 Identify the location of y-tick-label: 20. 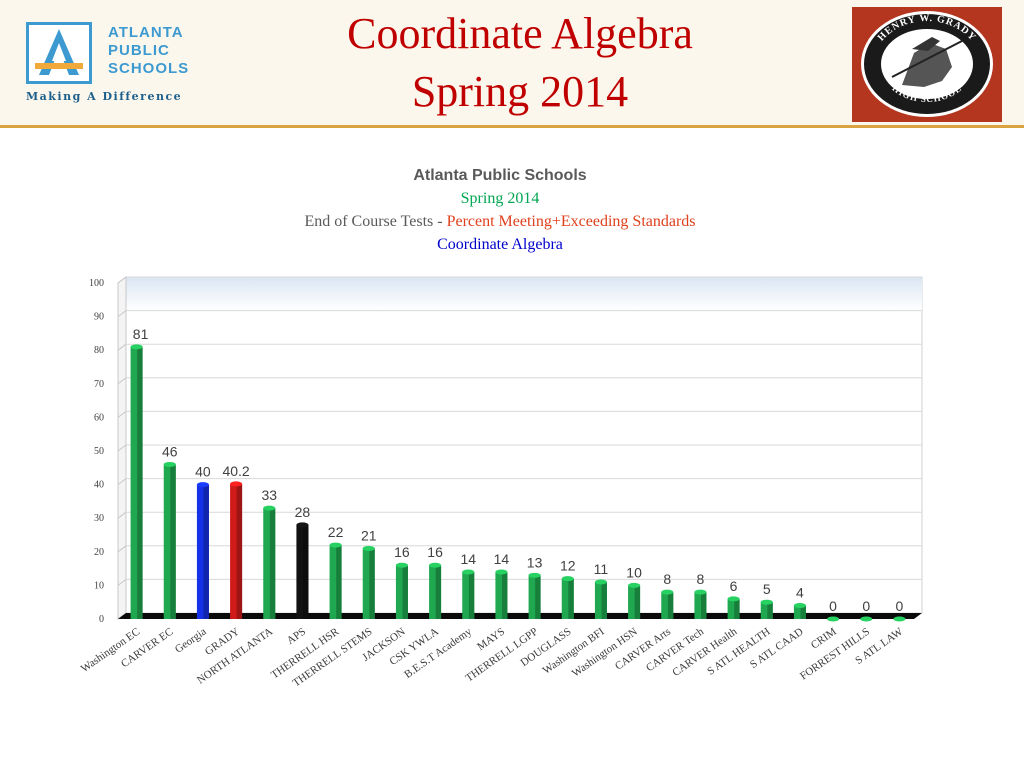
(99, 552).